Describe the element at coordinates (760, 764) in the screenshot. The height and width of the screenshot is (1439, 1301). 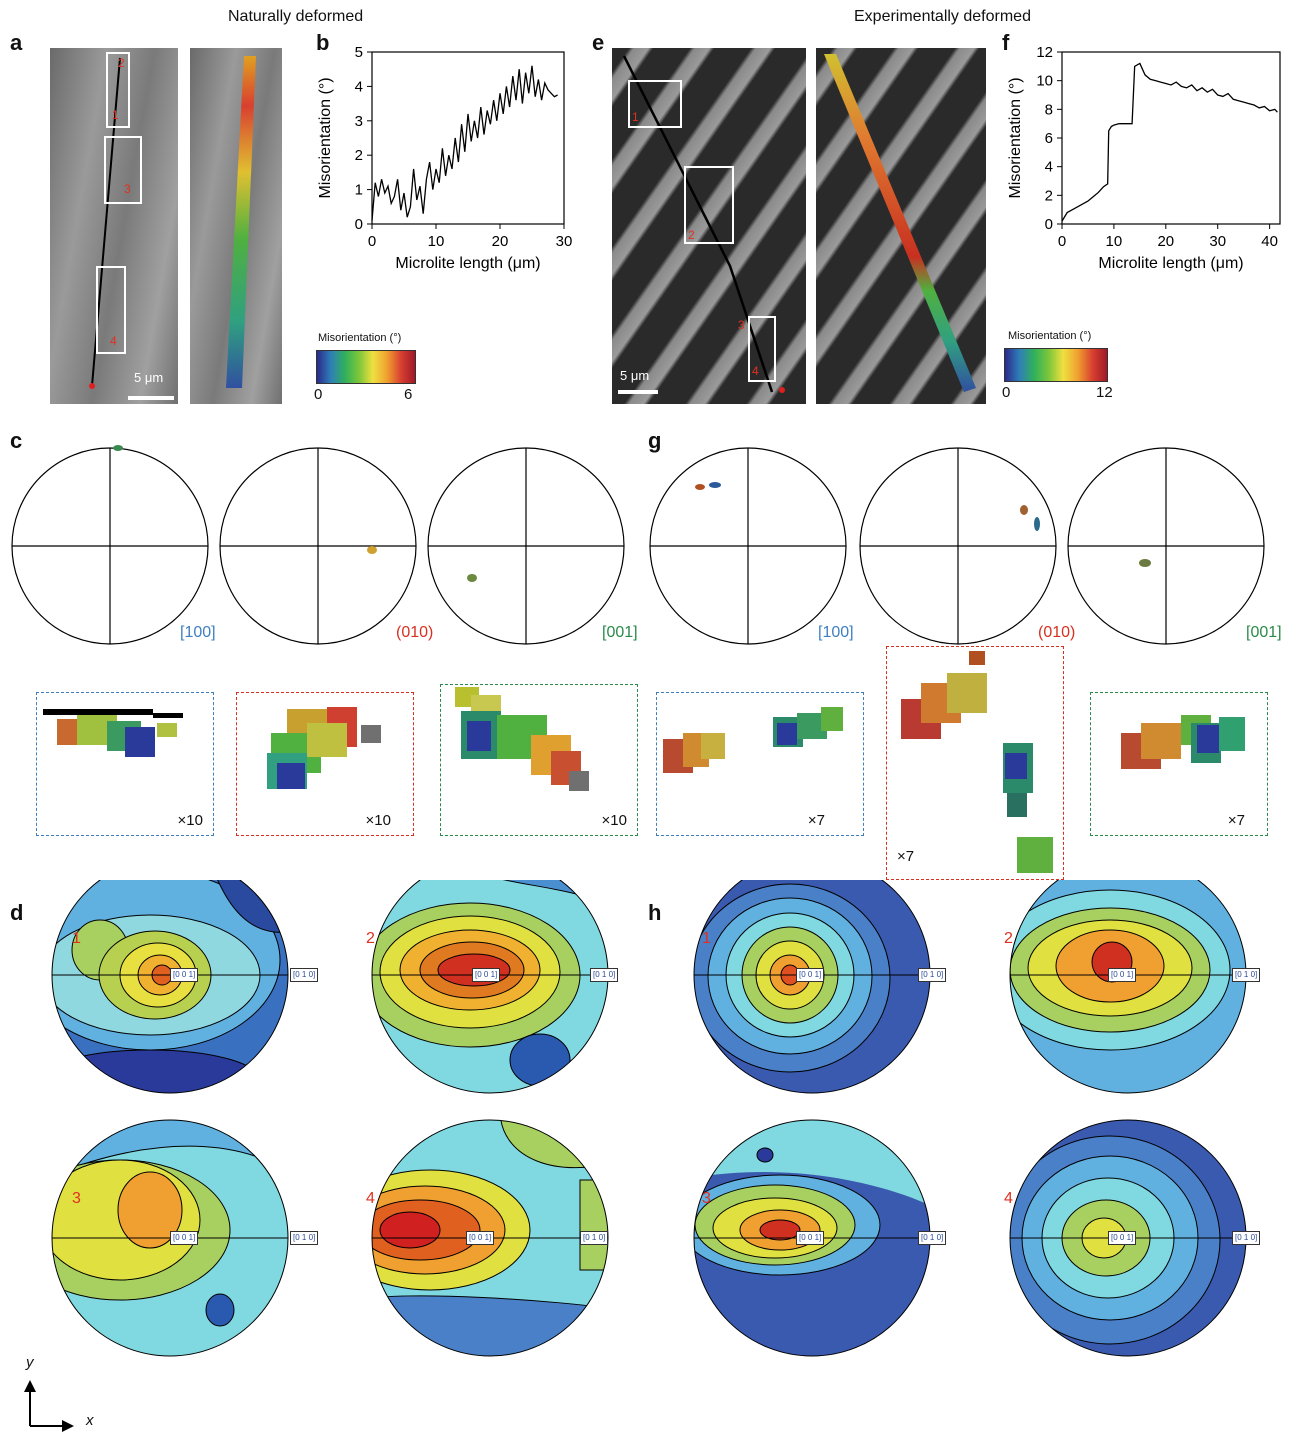
I see `zoom-inset-g-100: ×7` at that location.